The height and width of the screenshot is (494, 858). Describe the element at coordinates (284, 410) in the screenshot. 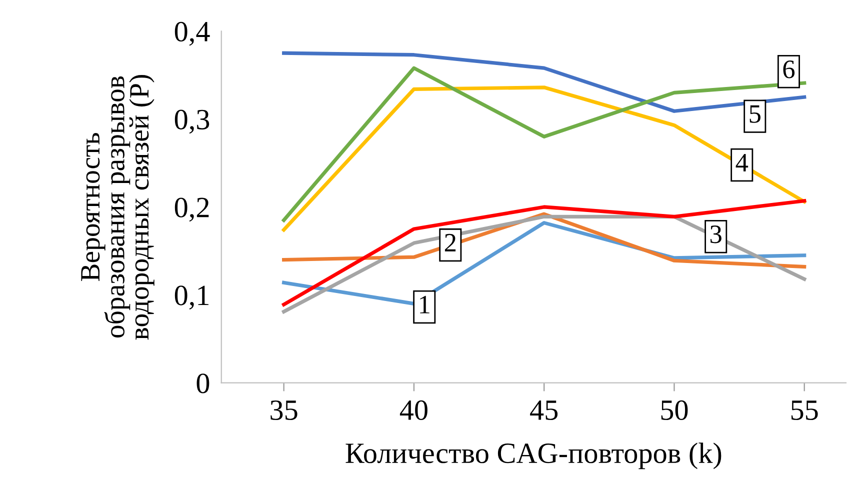

I see `x-tick-label: 35` at that location.